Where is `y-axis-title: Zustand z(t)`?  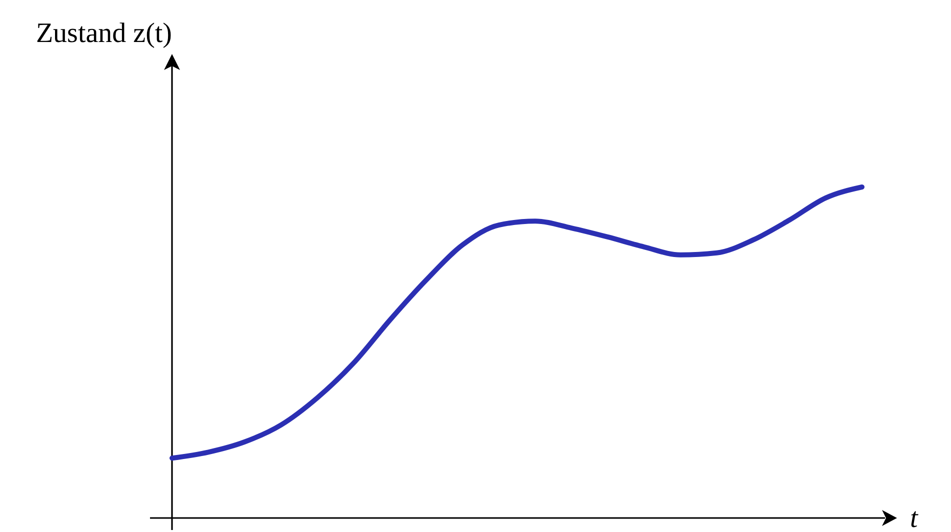 y-axis-title: Zustand z(t) is located at coordinates (104, 33).